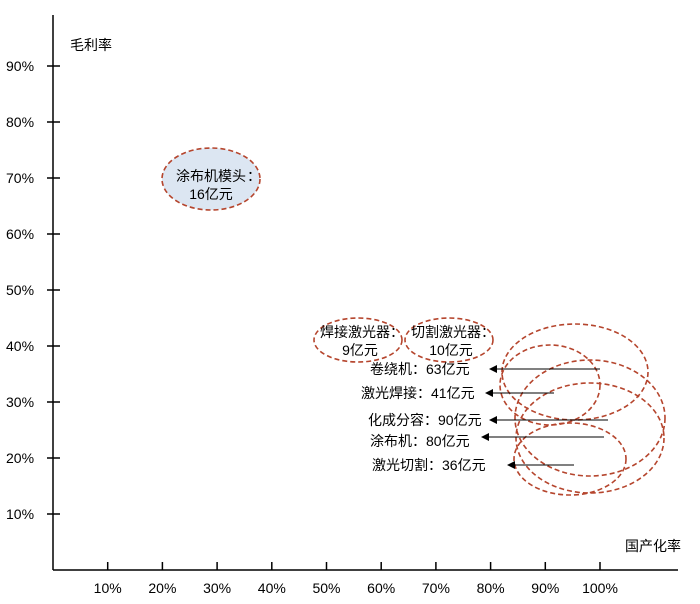 The height and width of the screenshot is (604, 700). I want to click on y-tick-label: 90%, so click(20, 66).